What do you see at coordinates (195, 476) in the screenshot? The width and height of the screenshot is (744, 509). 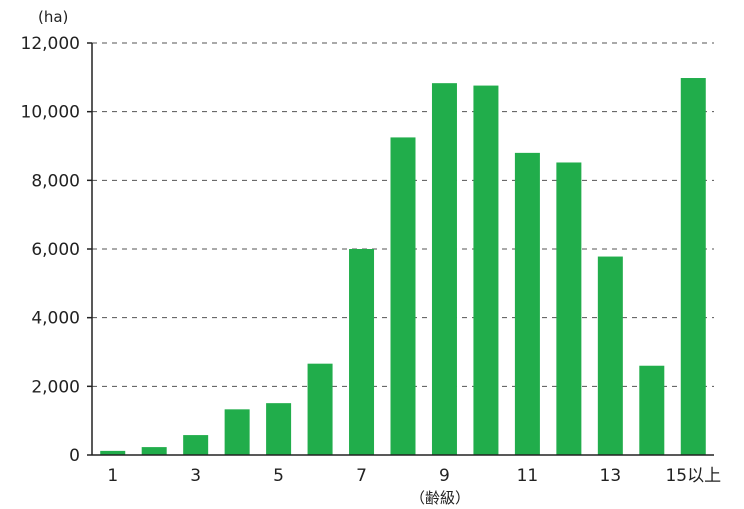 I see `x-tick-label: 3` at bounding box center [195, 476].